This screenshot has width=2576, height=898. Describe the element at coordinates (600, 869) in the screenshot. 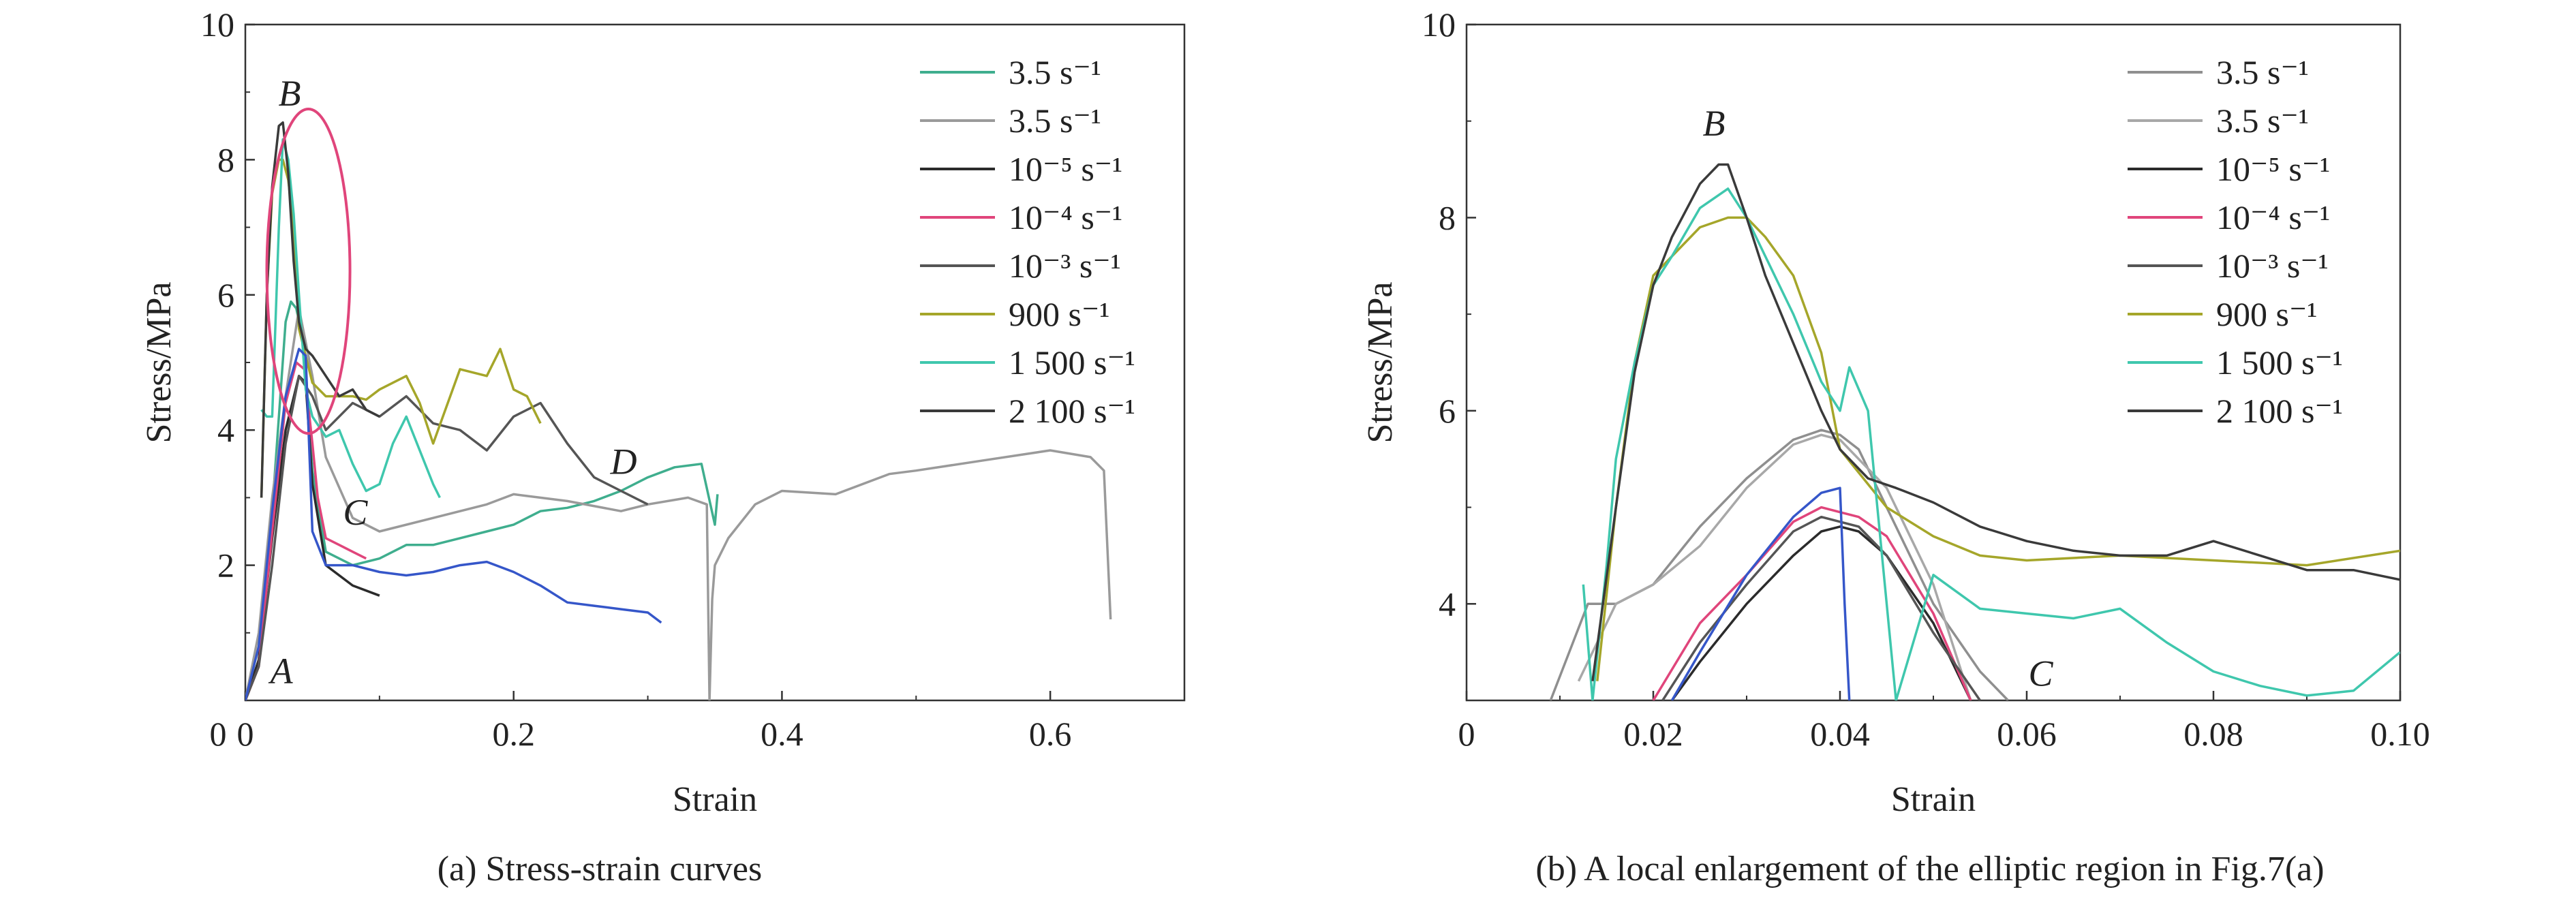

I see `panel-a-caption: (a) Stress-strain curves` at that location.